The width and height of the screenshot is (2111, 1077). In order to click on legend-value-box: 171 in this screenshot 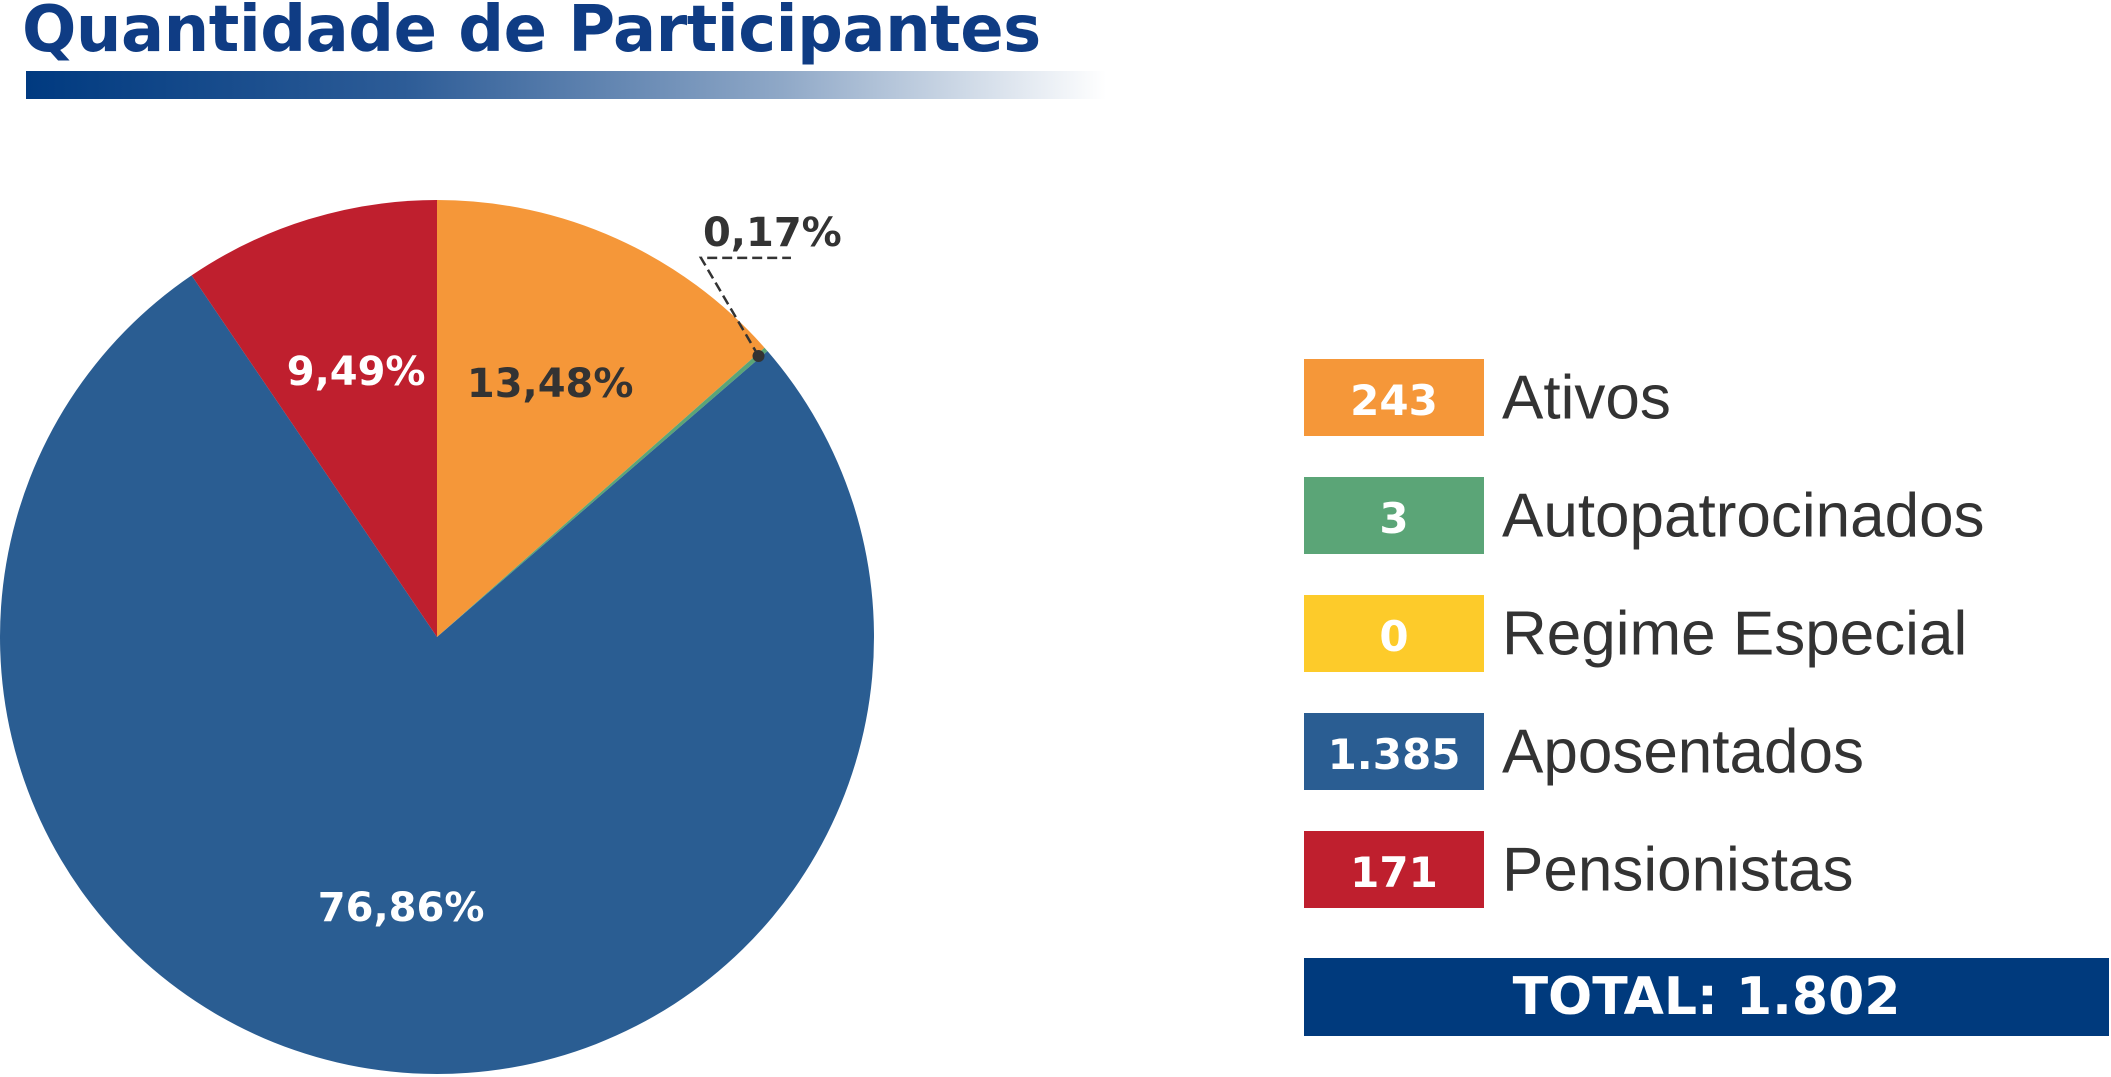, I will do `click(1394, 869)`.